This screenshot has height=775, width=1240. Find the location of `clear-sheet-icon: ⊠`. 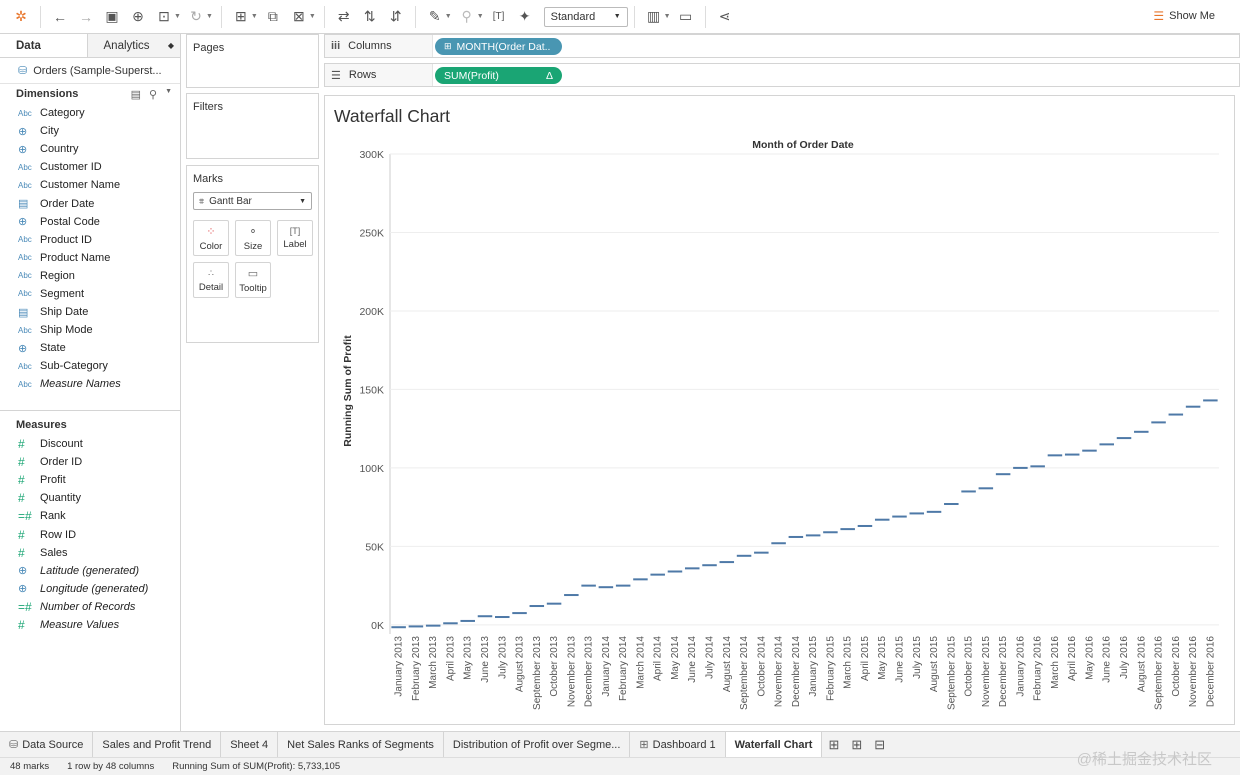

clear-sheet-icon: ⊠ is located at coordinates (298, 16).